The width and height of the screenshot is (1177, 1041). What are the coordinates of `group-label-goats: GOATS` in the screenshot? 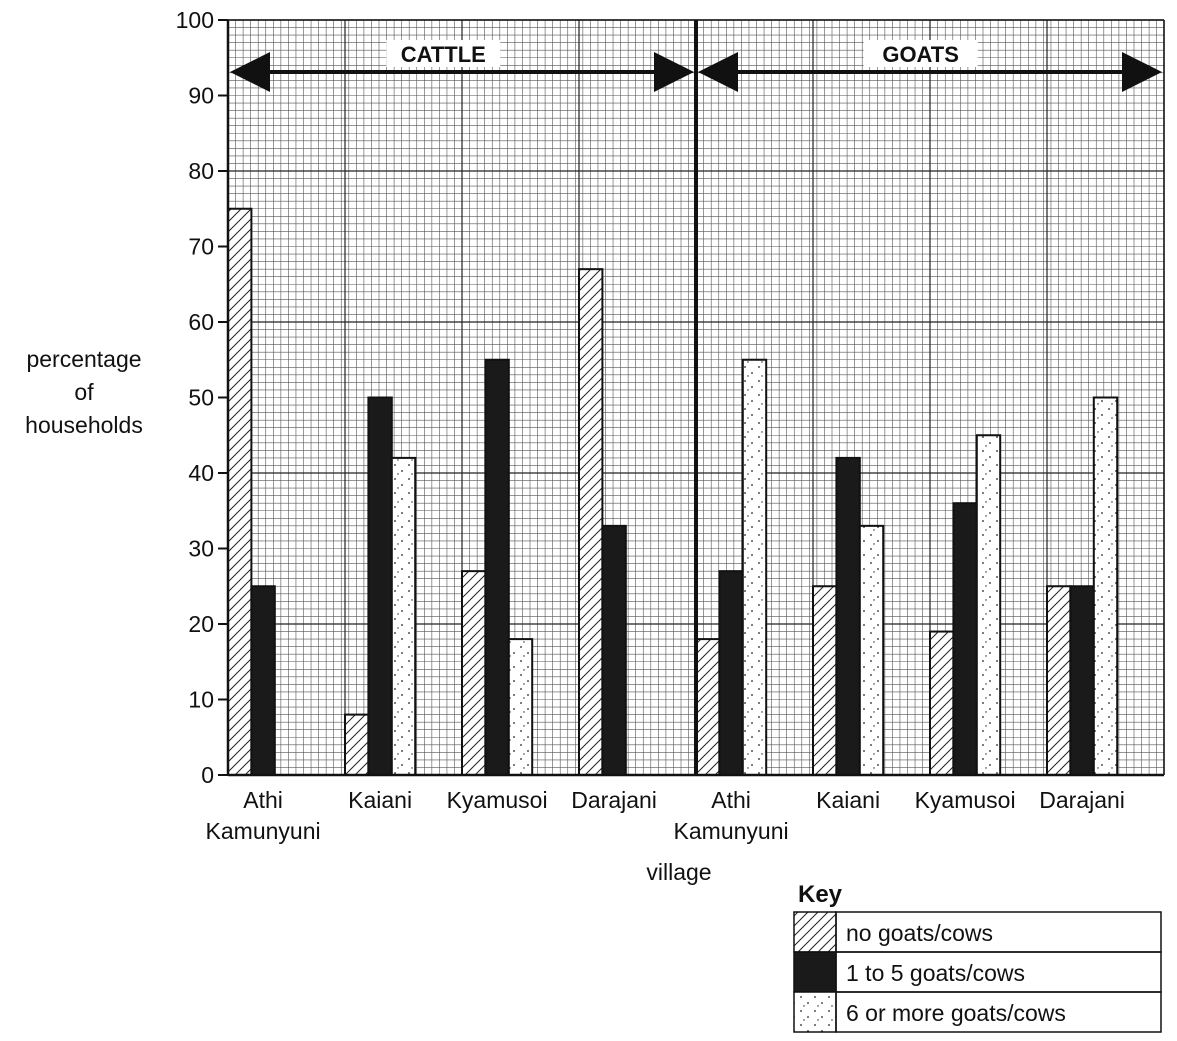 It's located at (920, 54).